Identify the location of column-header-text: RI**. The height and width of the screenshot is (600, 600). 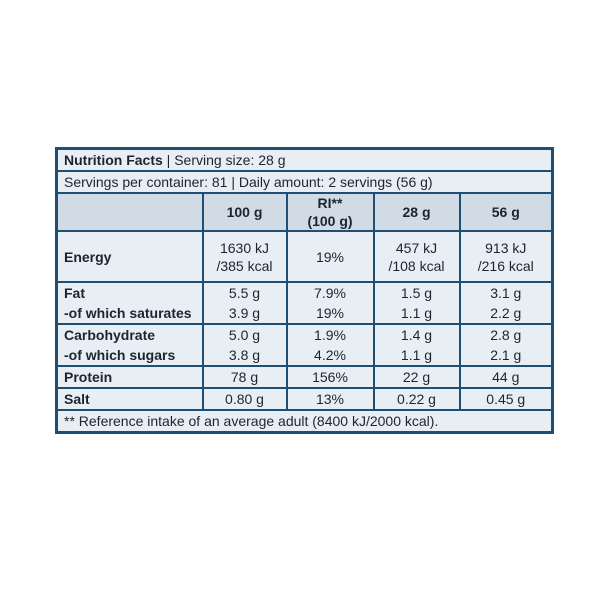
(330, 203).